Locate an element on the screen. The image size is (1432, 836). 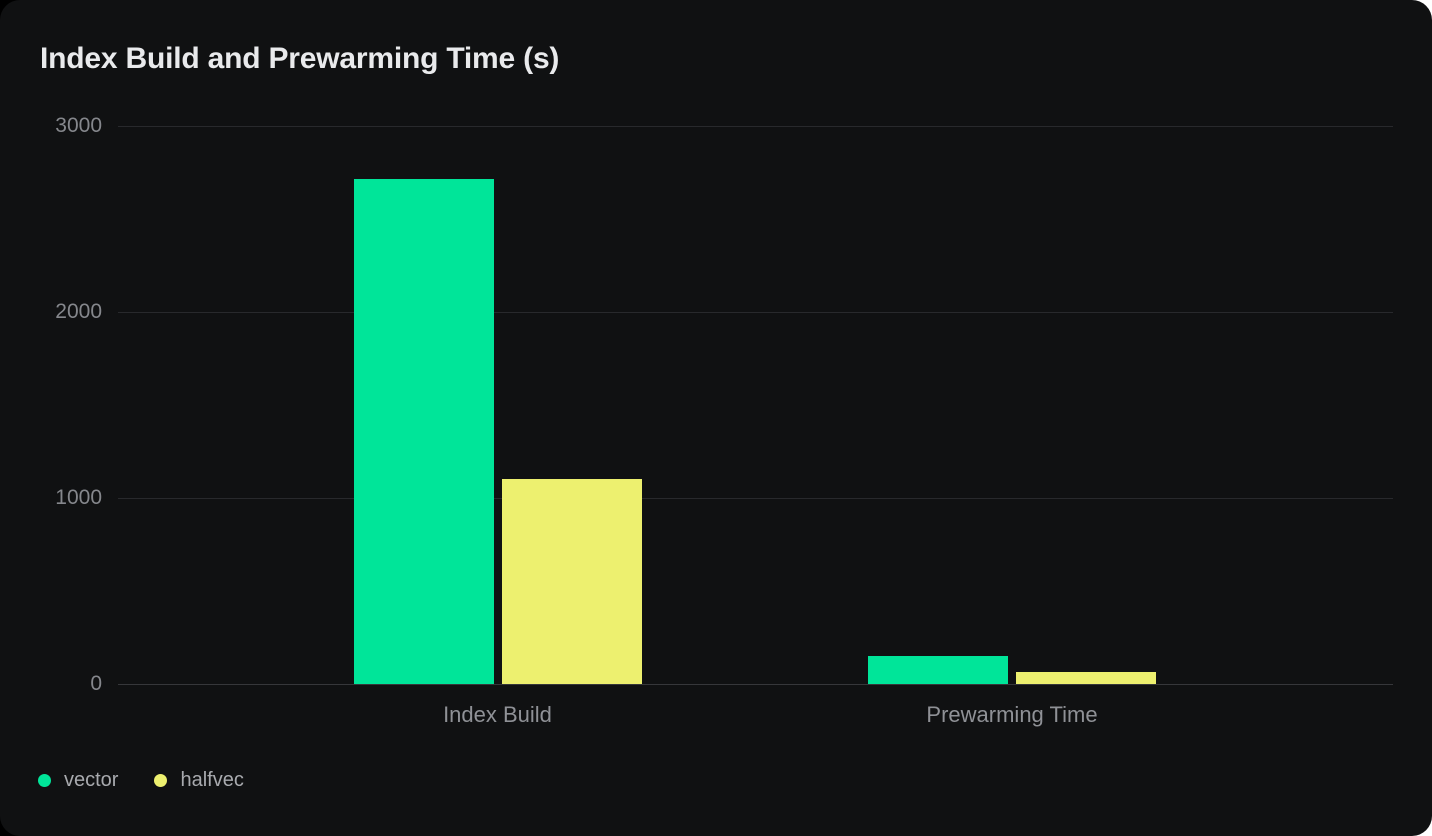
y-tick-label-3000: 3000 is located at coordinates (78, 125).